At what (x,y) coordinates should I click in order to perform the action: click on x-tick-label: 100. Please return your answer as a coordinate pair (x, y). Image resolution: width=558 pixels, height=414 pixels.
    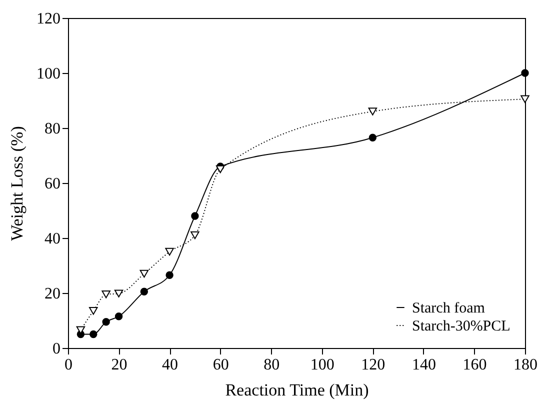
    Looking at the image, I should click on (322, 365).